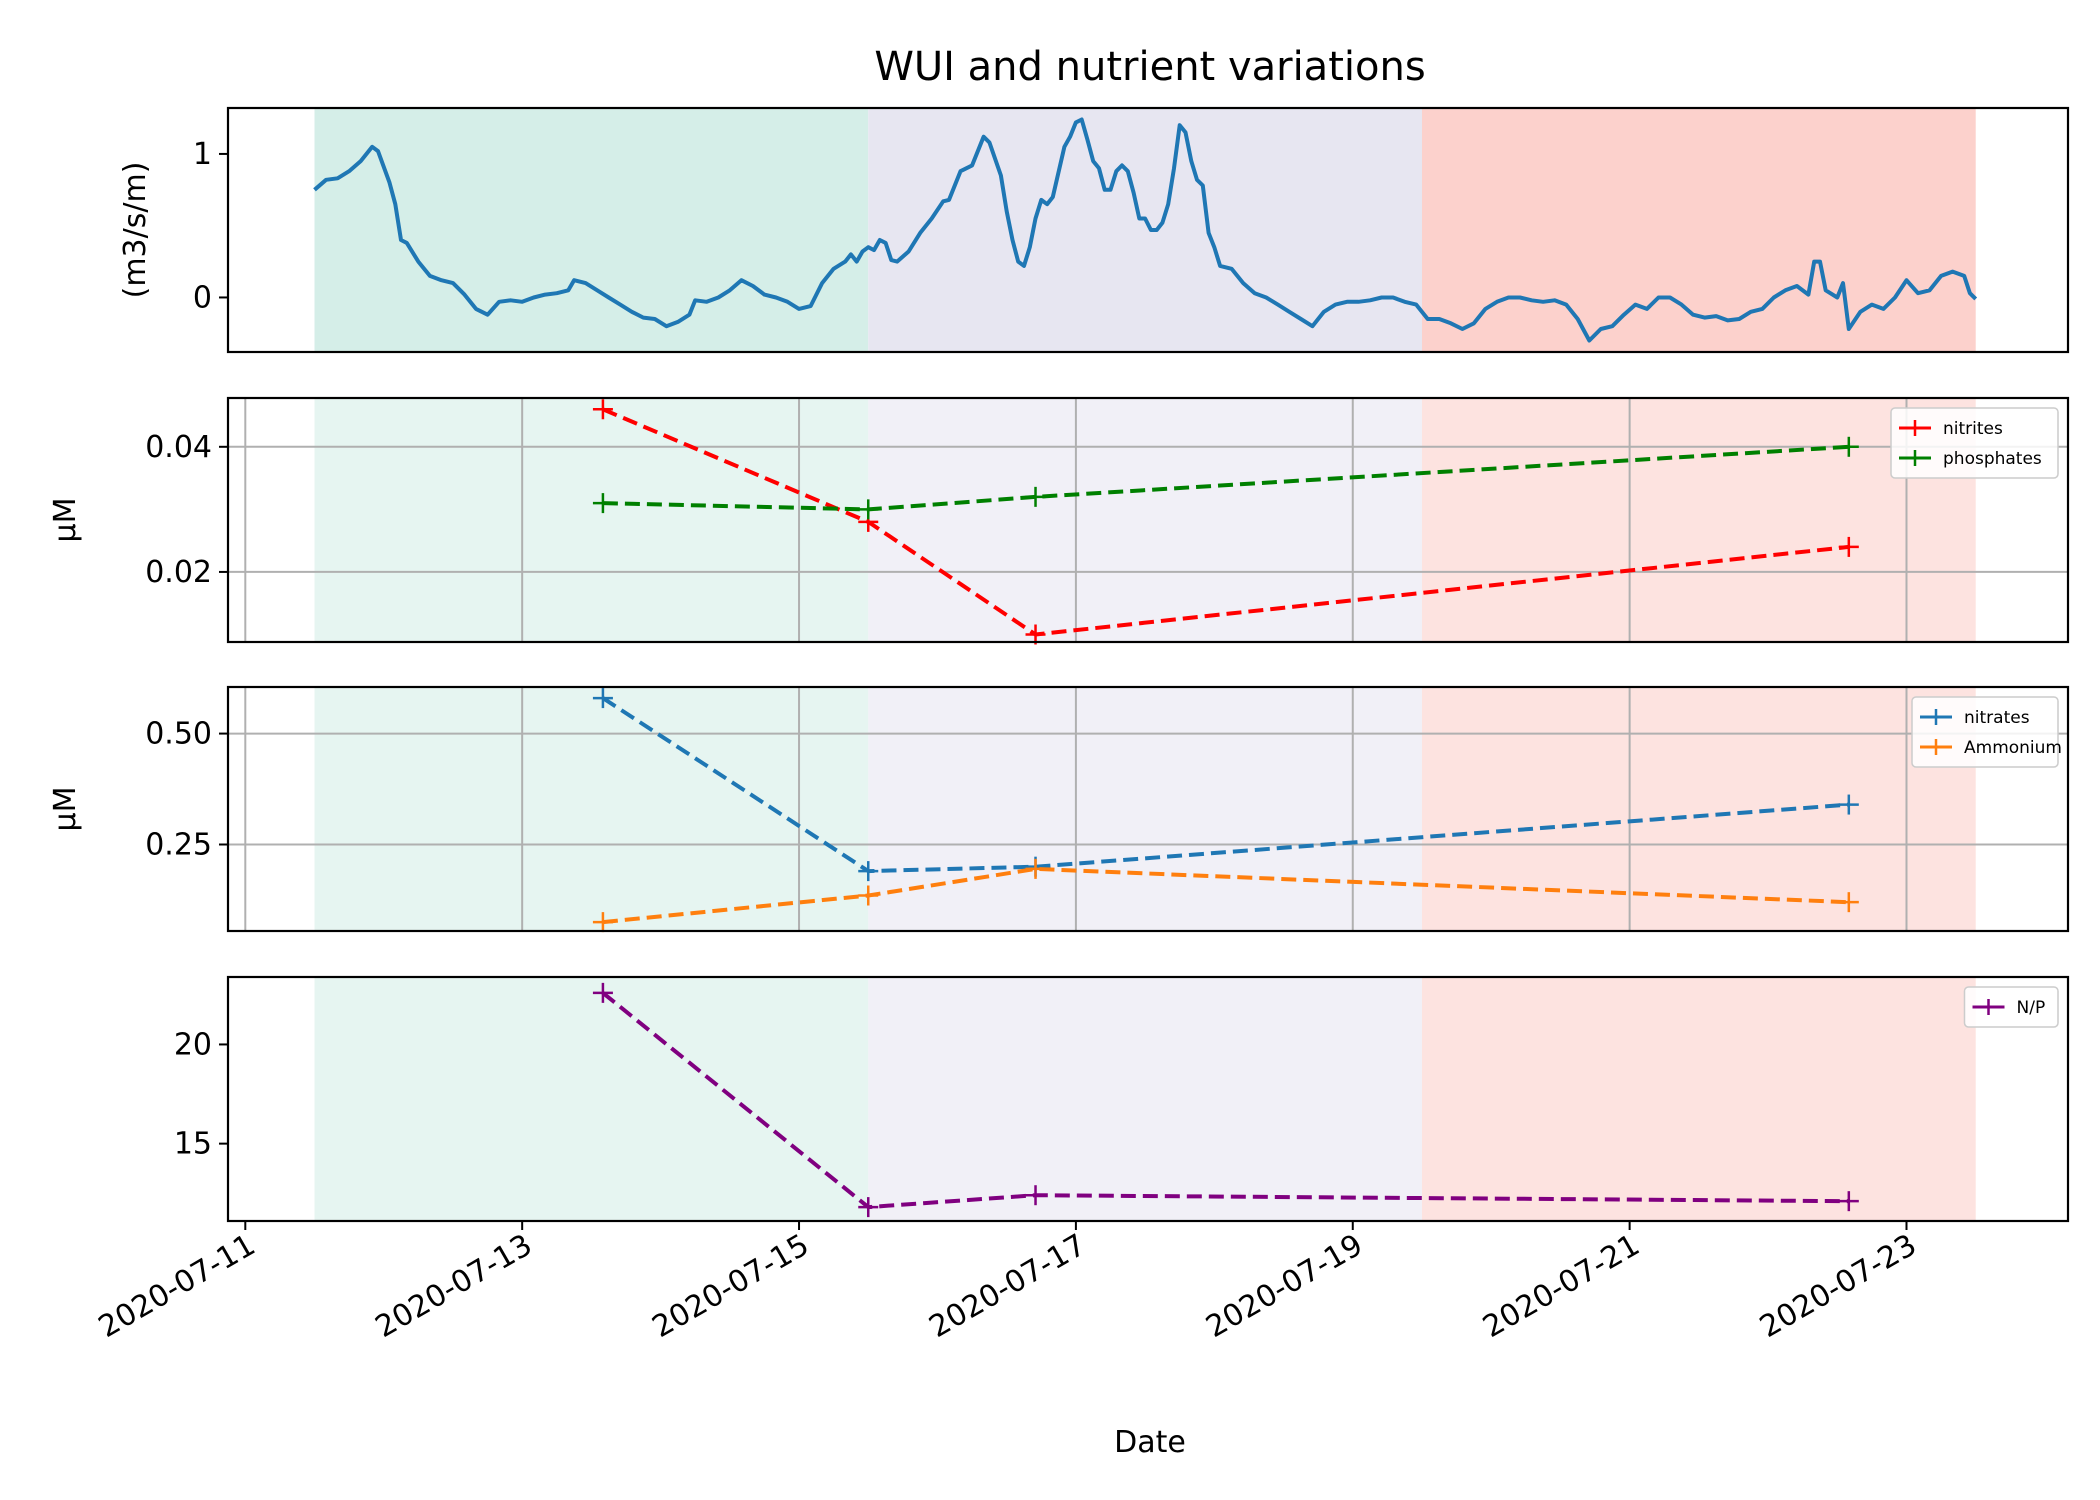 The image size is (2100, 1500). I want to click on chart-title: WUI and nutrient variations, so click(1149, 67).